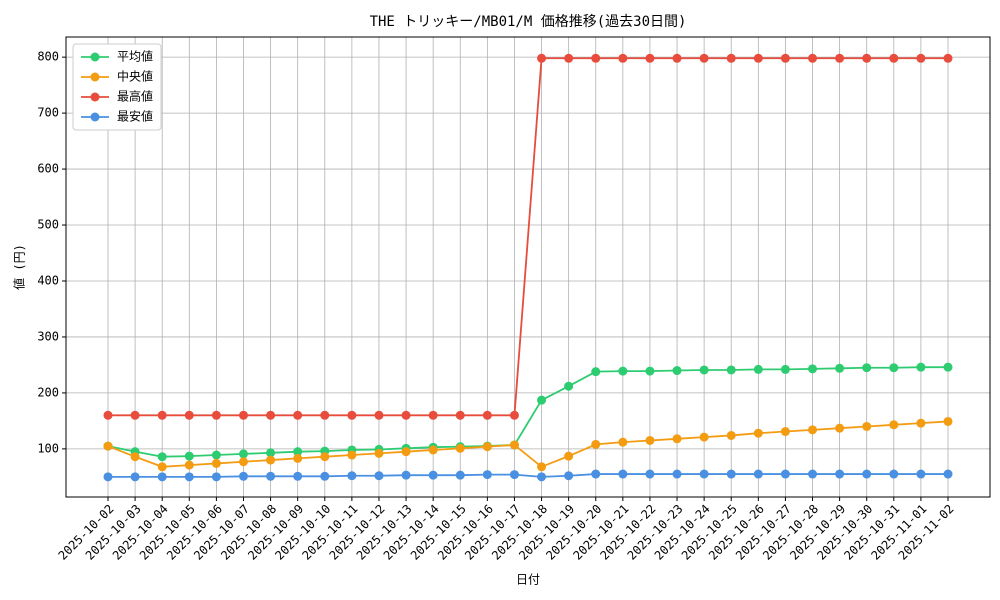 The image size is (1000, 600). I want to click on legend-label: 最高値, so click(135, 96).